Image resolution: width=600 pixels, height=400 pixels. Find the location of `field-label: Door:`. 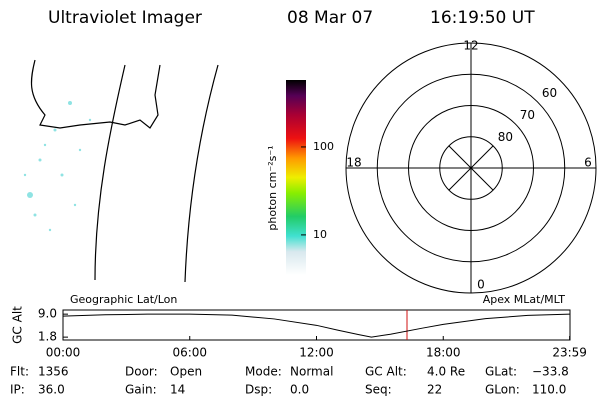

field-label: Door: is located at coordinates (141, 372).